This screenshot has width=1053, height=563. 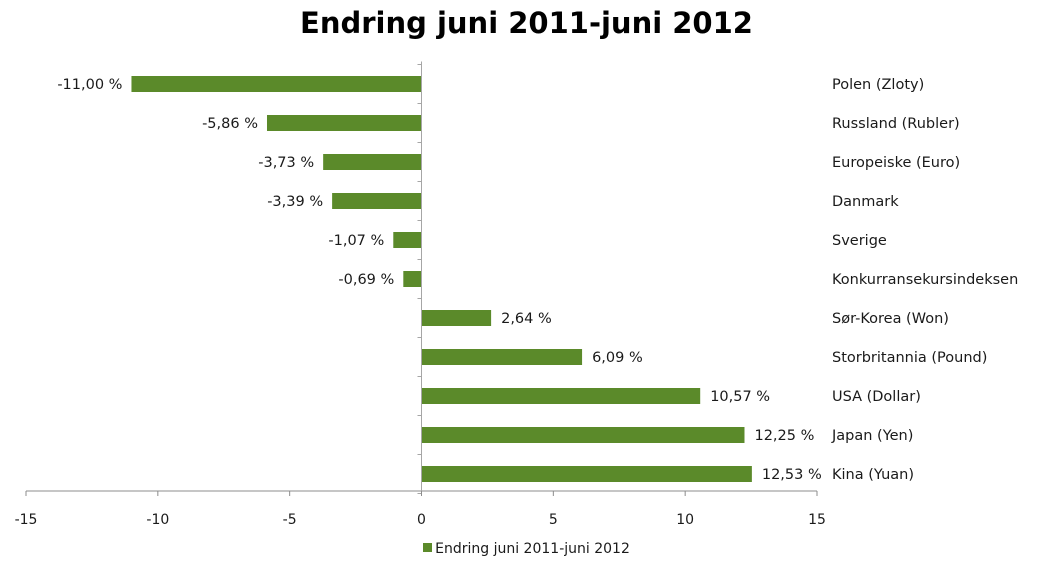 What do you see at coordinates (792, 475) in the screenshot?
I see `data-label: 12,53 %` at bounding box center [792, 475].